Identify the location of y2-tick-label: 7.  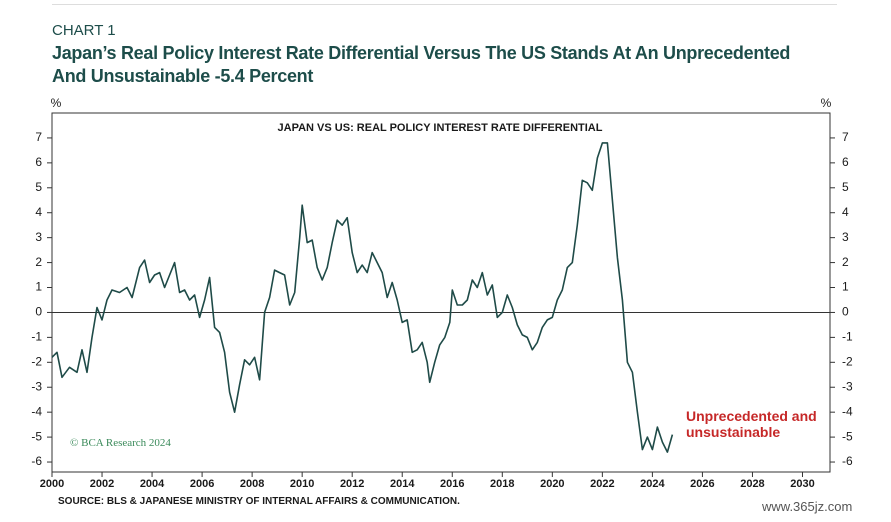
(845, 137).